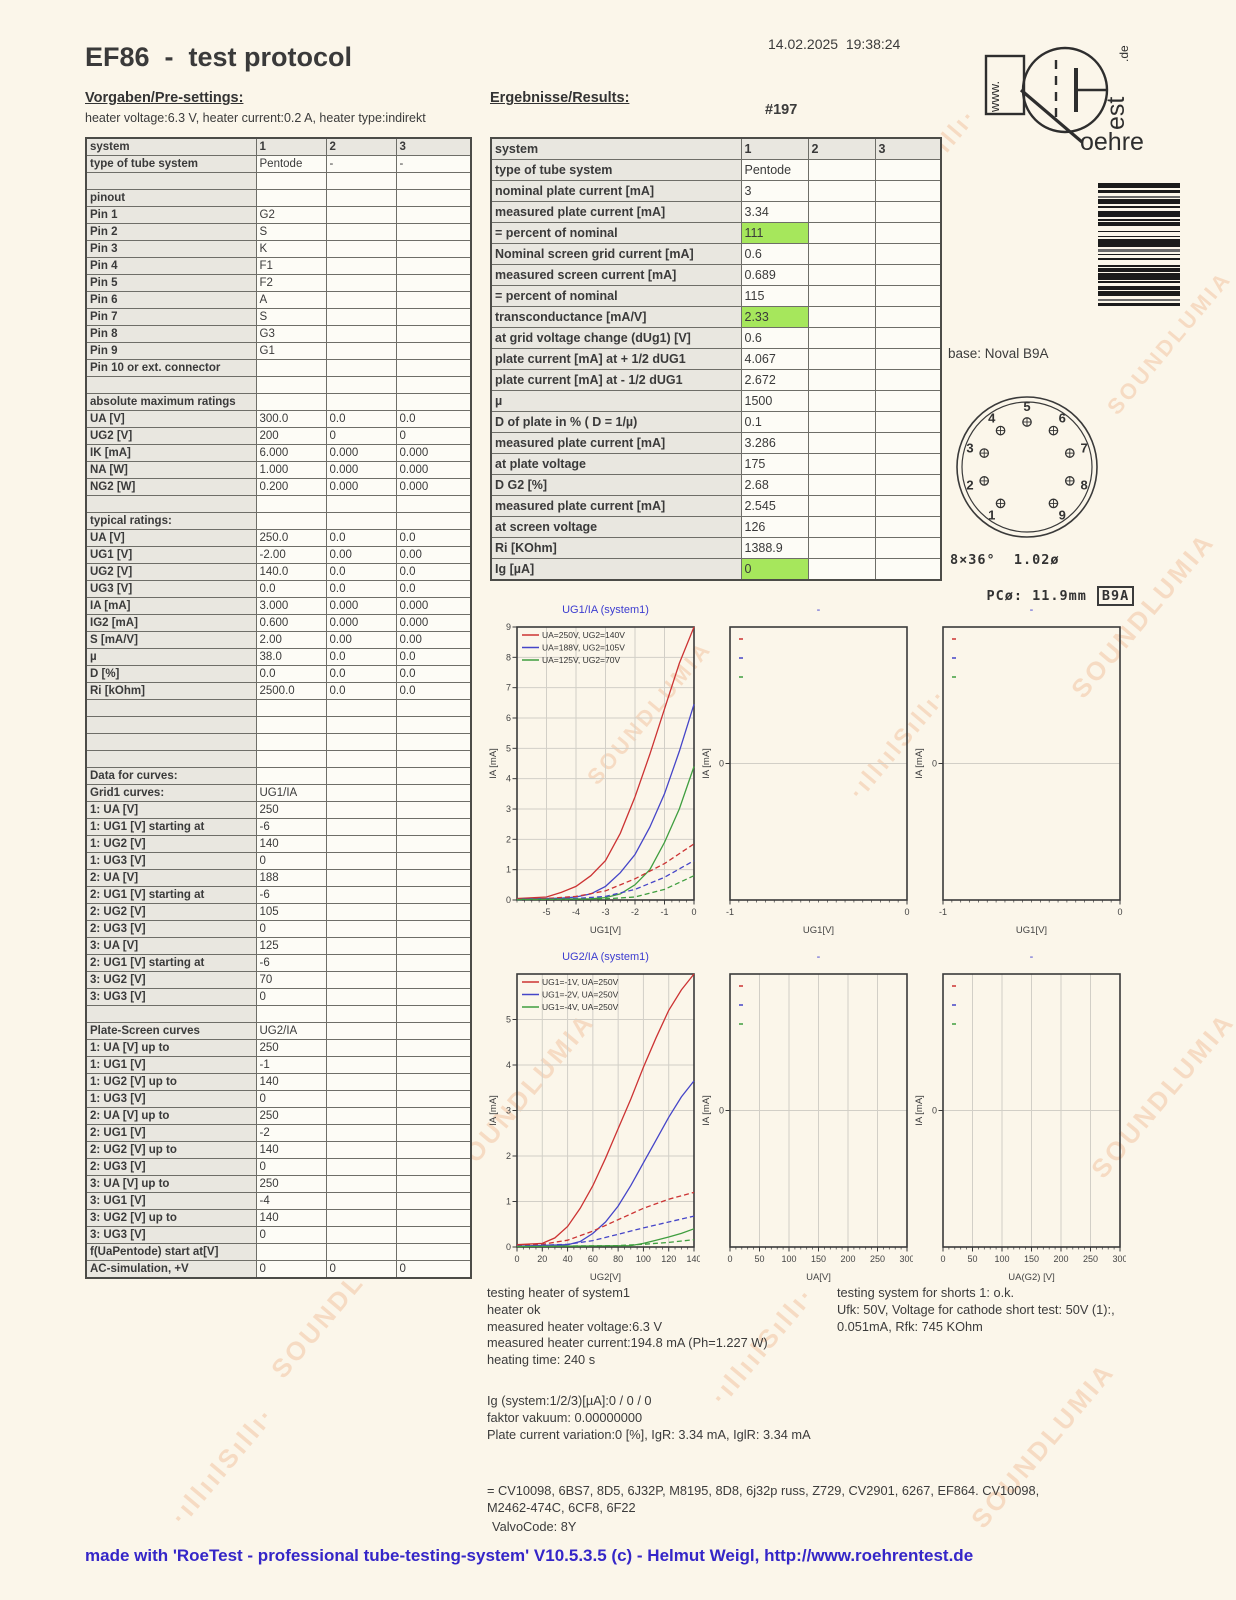 The width and height of the screenshot is (1236, 1600). Describe the element at coordinates (774, 296) in the screenshot. I see `row-value: 115` at that location.